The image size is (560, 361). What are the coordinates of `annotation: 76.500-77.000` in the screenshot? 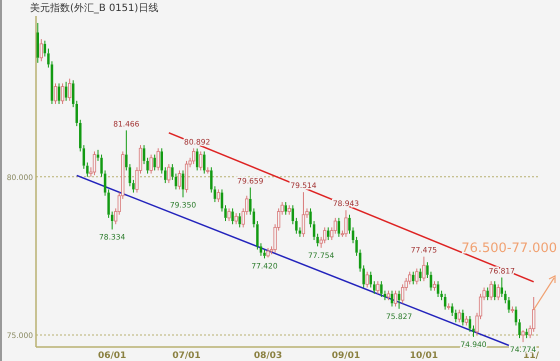 It's located at (509, 248).